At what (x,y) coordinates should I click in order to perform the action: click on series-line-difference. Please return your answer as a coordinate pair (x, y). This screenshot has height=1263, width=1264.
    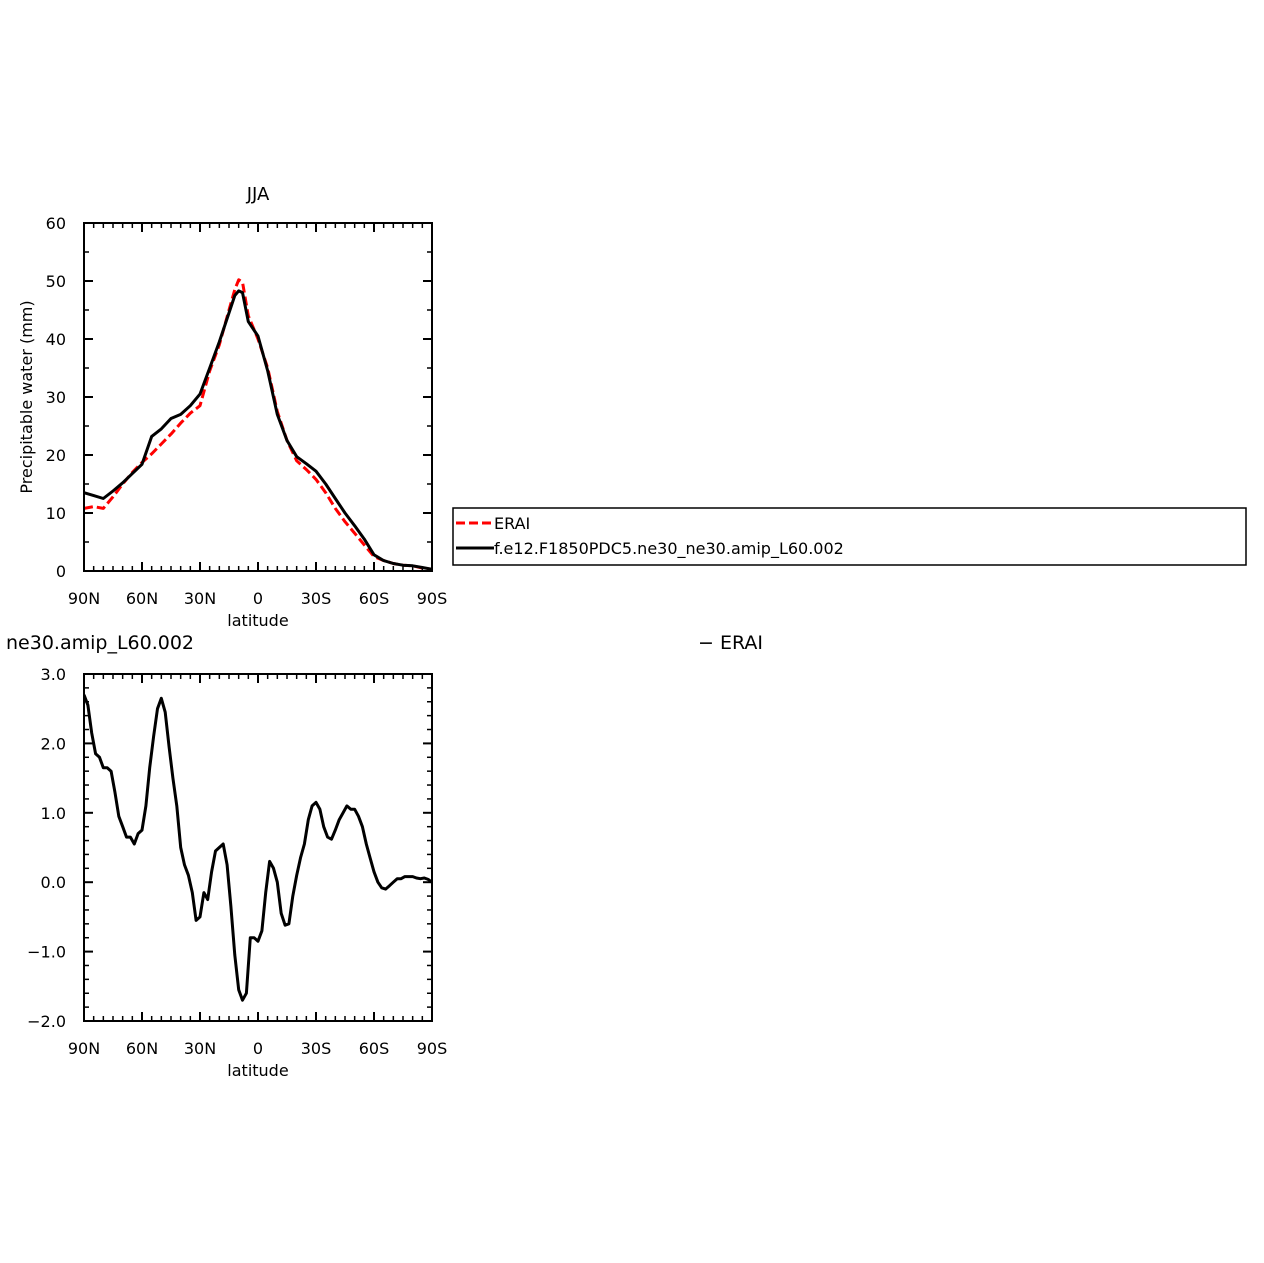
    Looking at the image, I should click on (258, 848).